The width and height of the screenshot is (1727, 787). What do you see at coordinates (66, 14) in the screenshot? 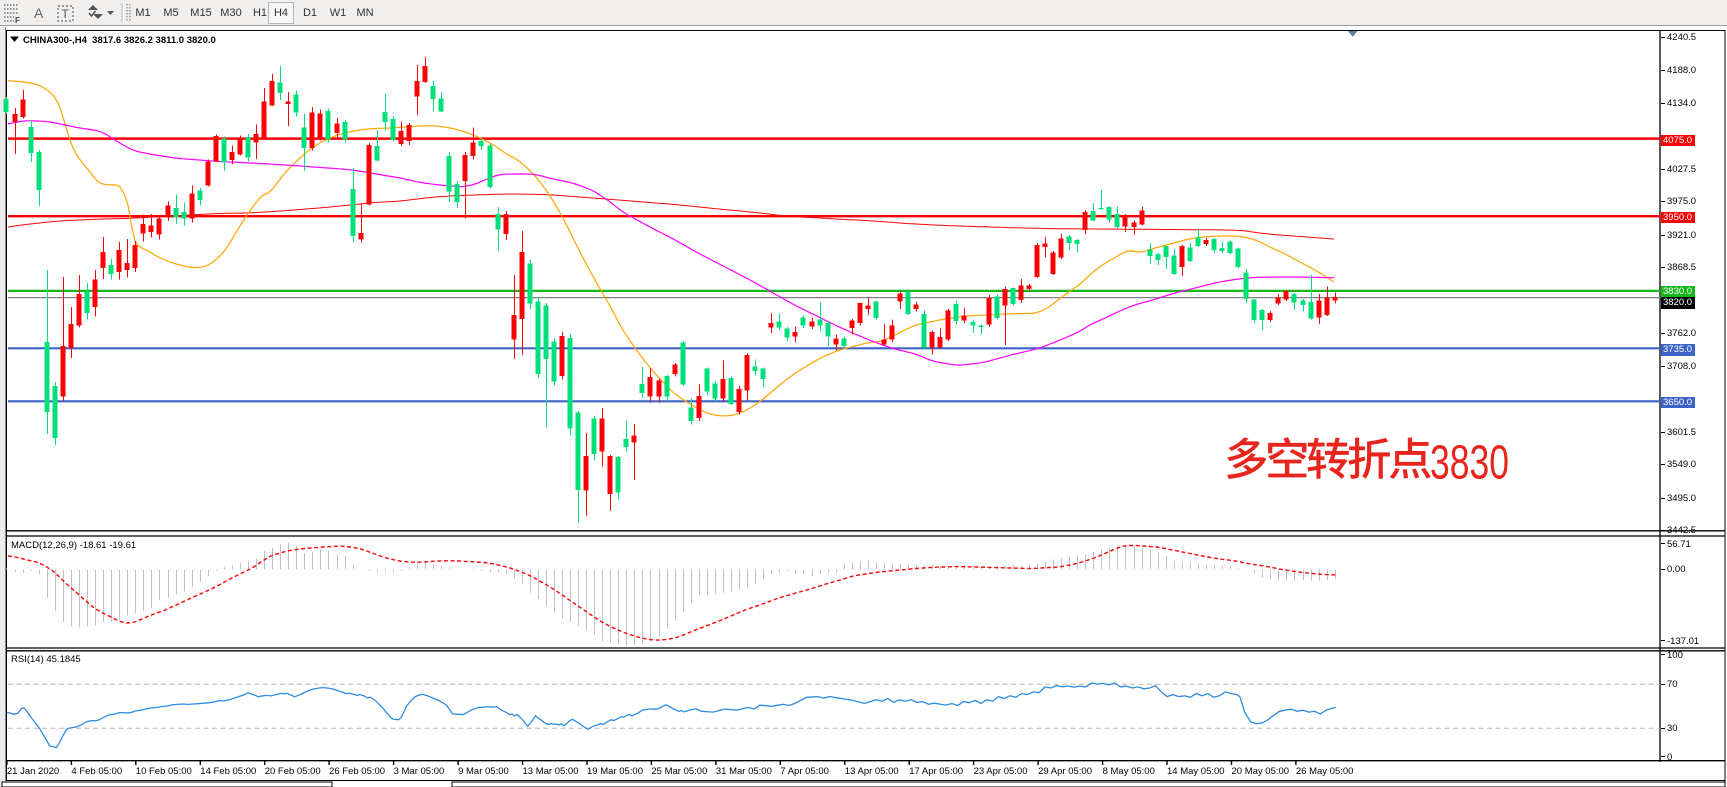
I see `svg-text: T` at bounding box center [66, 14].